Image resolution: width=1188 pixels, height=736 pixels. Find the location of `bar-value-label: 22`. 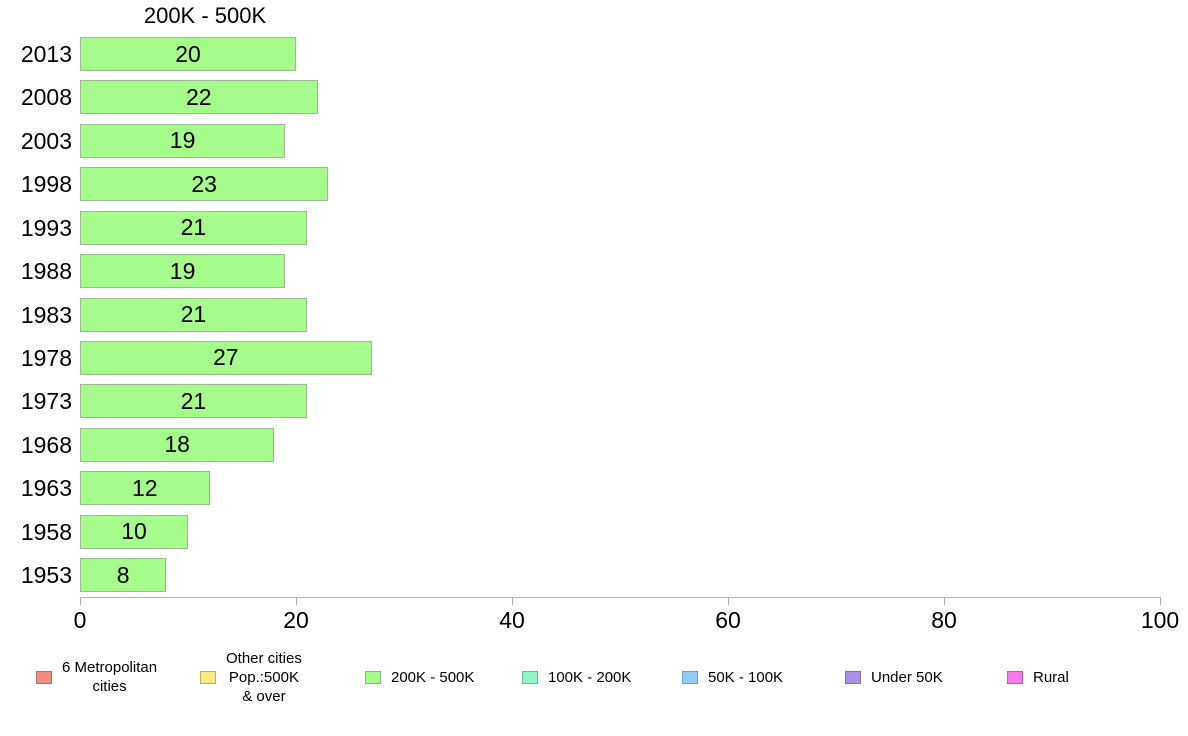

bar-value-label: 22 is located at coordinates (199, 96).